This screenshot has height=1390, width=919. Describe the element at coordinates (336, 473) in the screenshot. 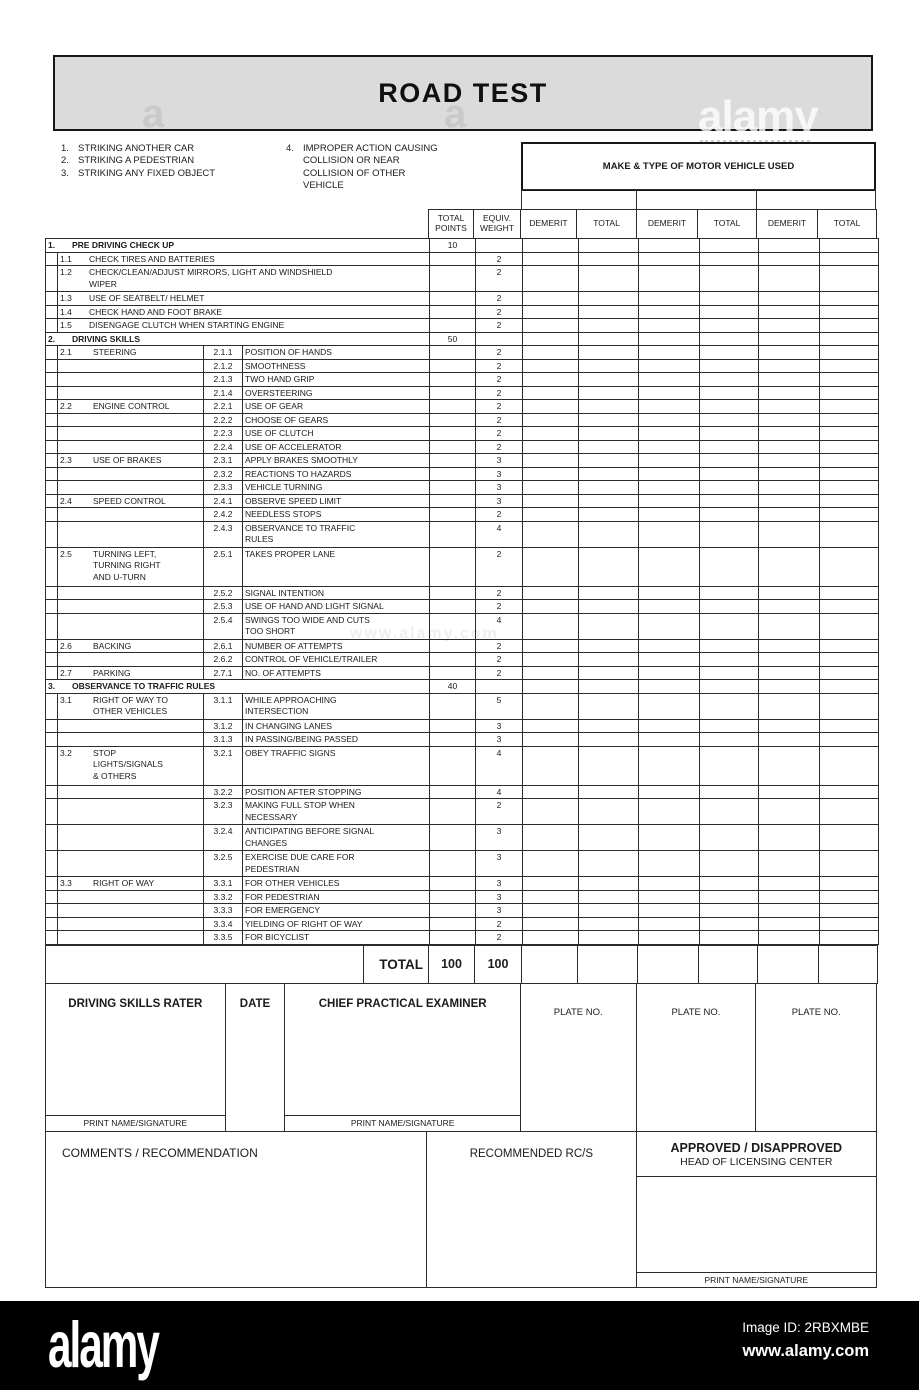

I see `item-description-cell: REACTIONS TO HAZARDS` at that location.